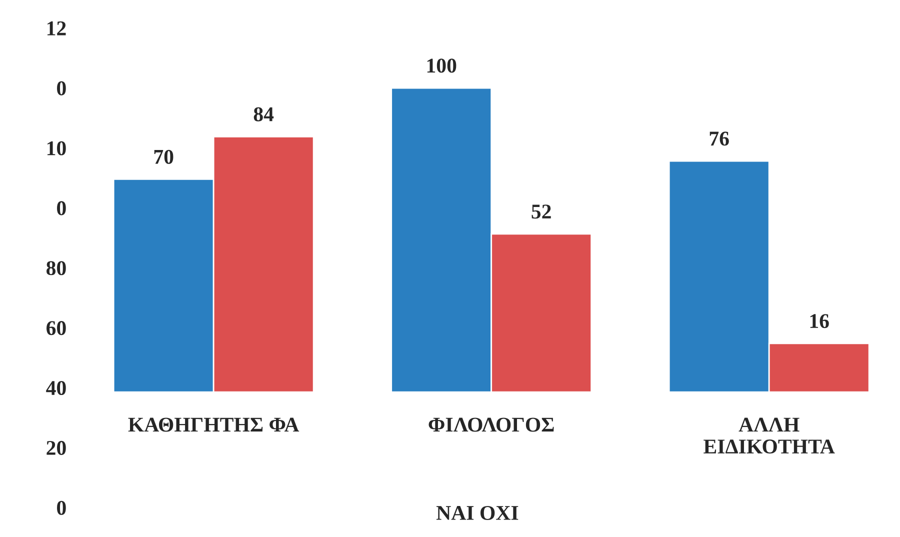 The image size is (900, 537). What do you see at coordinates (56, 328) in the screenshot?
I see `text: 60` at bounding box center [56, 328].